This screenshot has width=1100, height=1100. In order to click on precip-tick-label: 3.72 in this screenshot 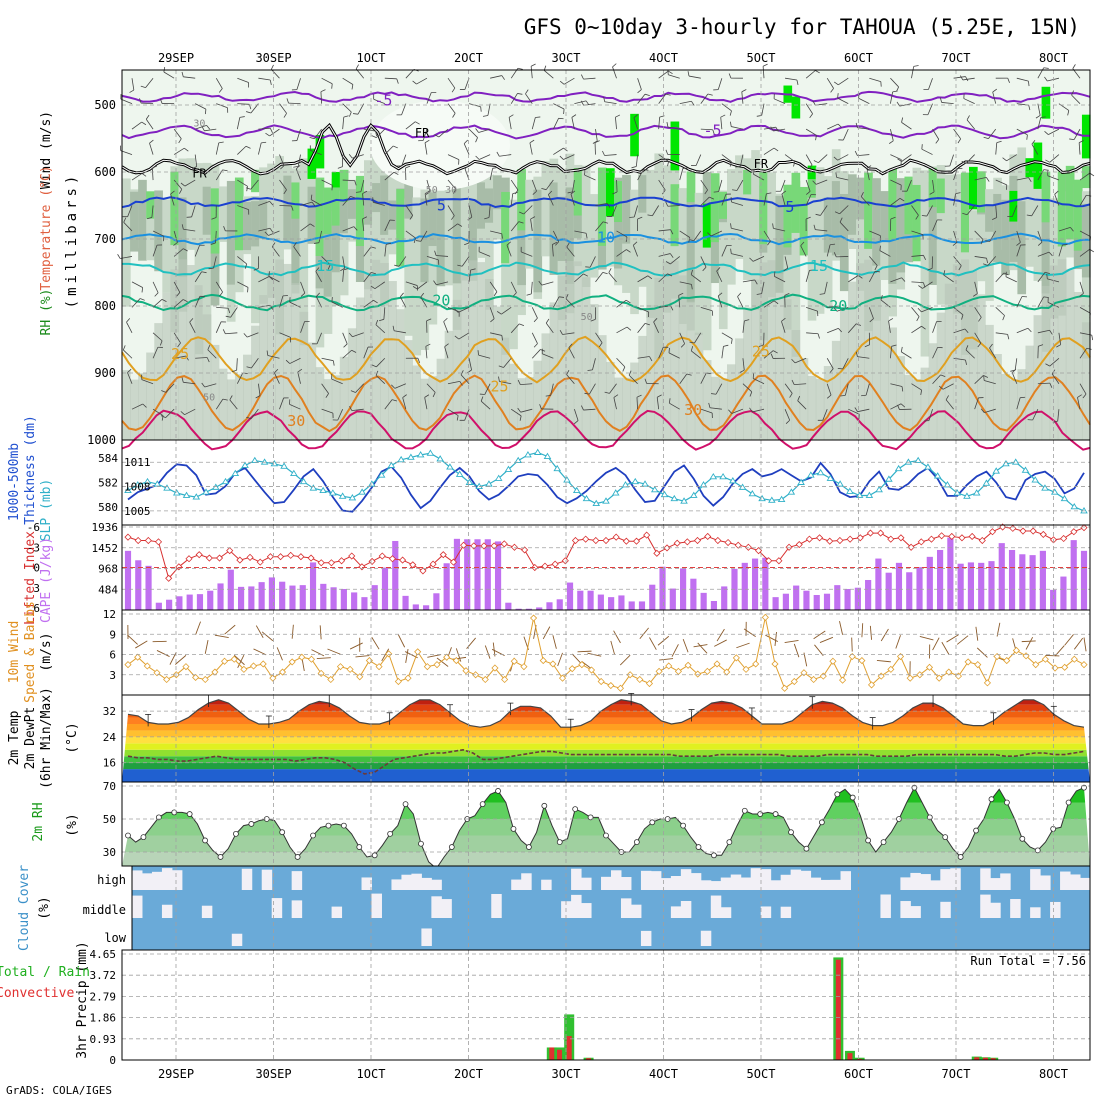, I will do `click(103, 975)`.